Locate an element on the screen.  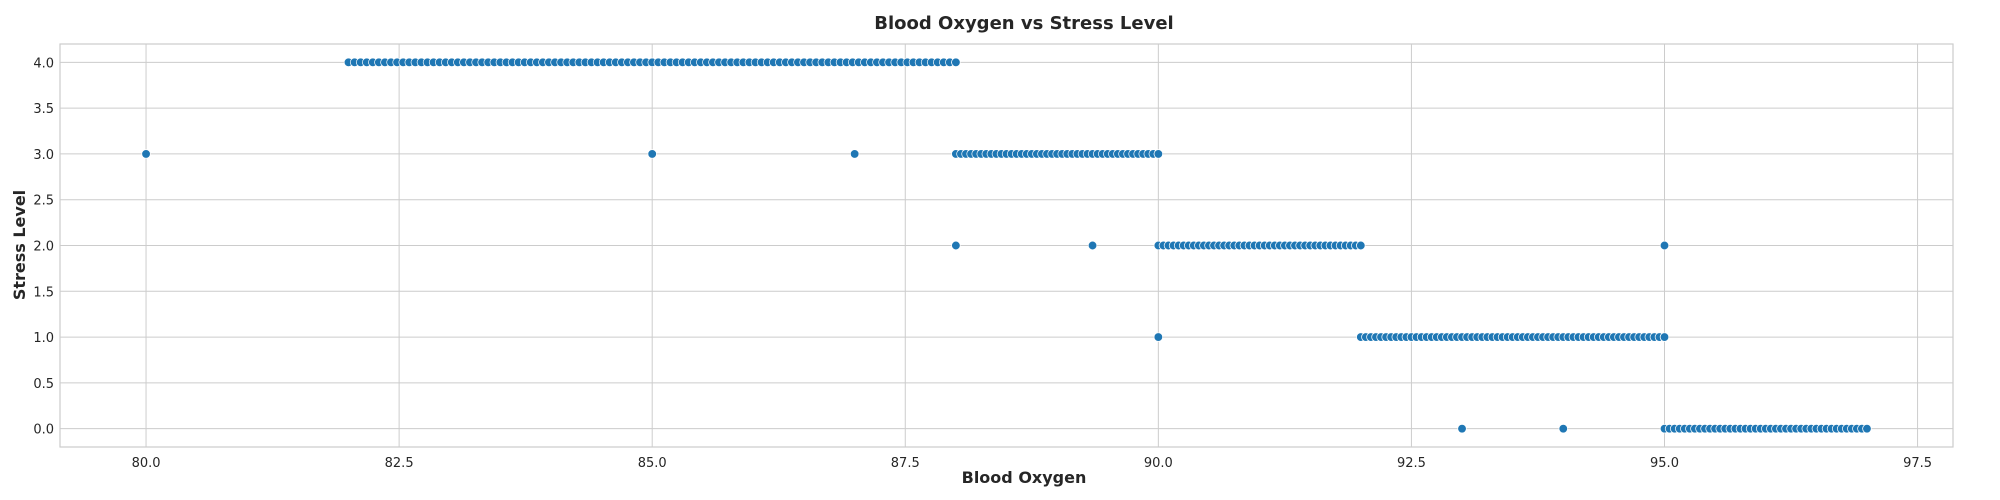
x-tick-label: 87.5 is located at coordinates (905, 463).